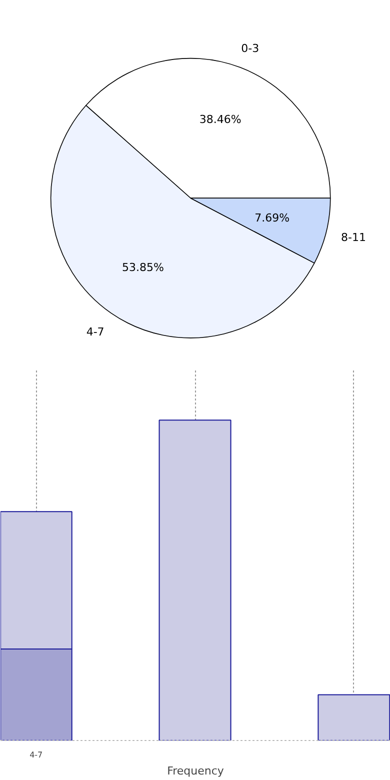 This screenshot has width=390, height=780. Describe the element at coordinates (250, 48) in the screenshot. I see `slice-label: 0-3` at that location.